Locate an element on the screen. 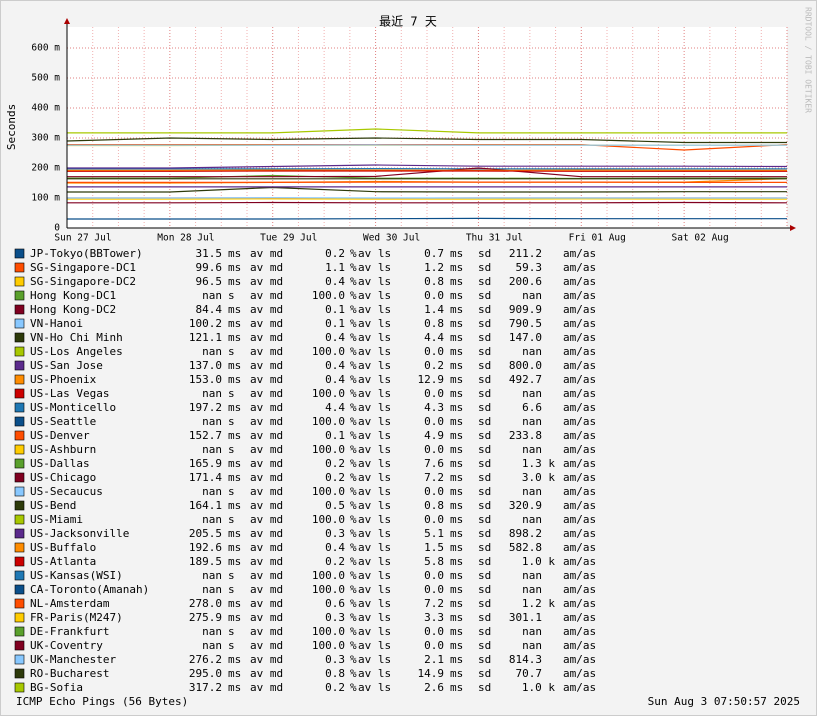 The width and height of the screenshot is (817, 716). legend-name: BG-Sofia is located at coordinates (56, 687).